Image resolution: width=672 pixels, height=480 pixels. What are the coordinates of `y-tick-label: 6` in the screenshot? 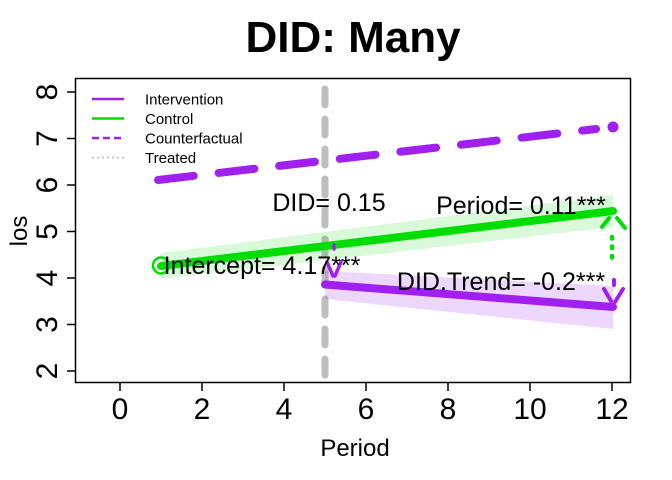 It's located at (47, 185).